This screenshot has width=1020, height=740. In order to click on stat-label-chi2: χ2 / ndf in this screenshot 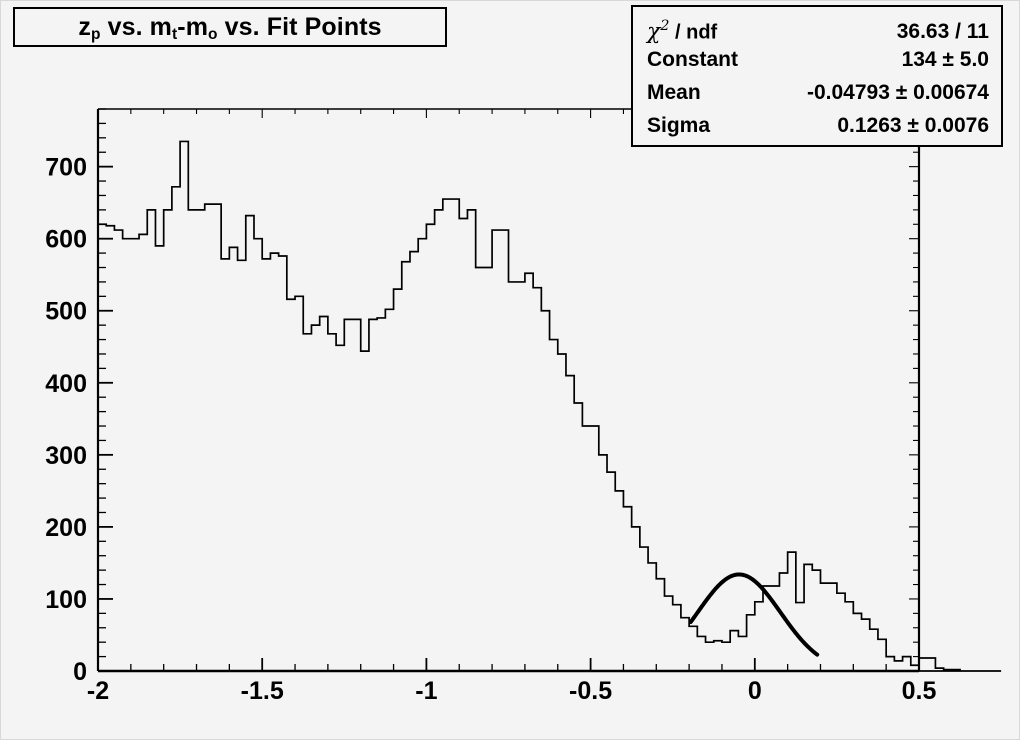, I will do `click(682, 29)`.